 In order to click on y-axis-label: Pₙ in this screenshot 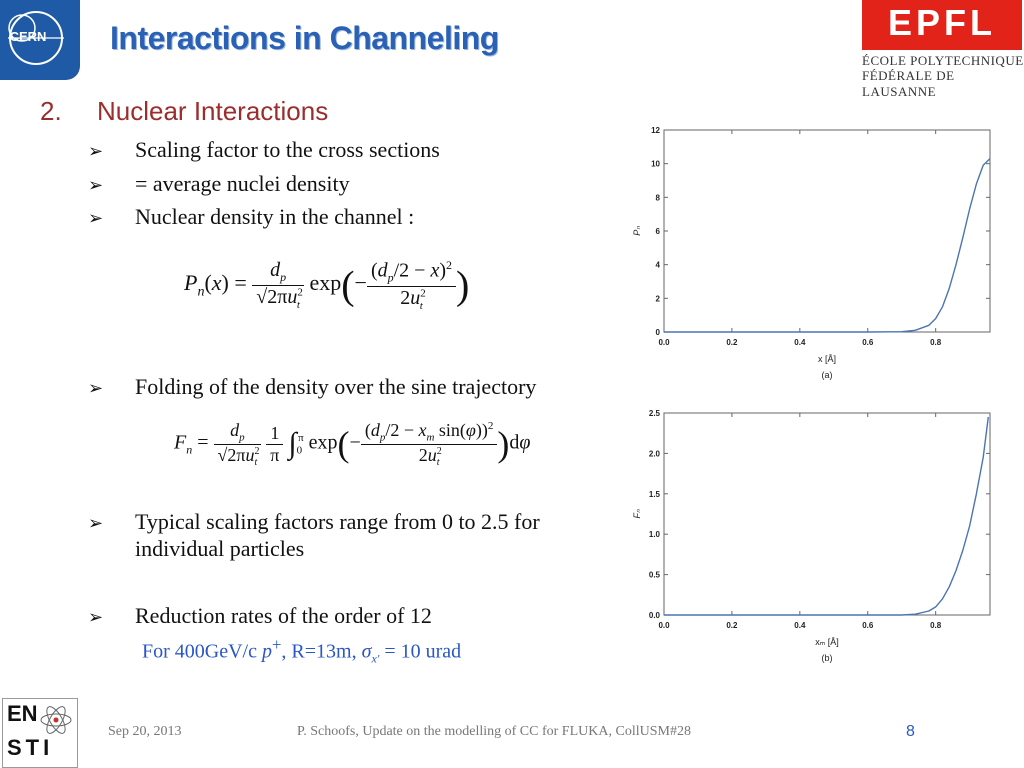, I will do `click(637, 231)`.